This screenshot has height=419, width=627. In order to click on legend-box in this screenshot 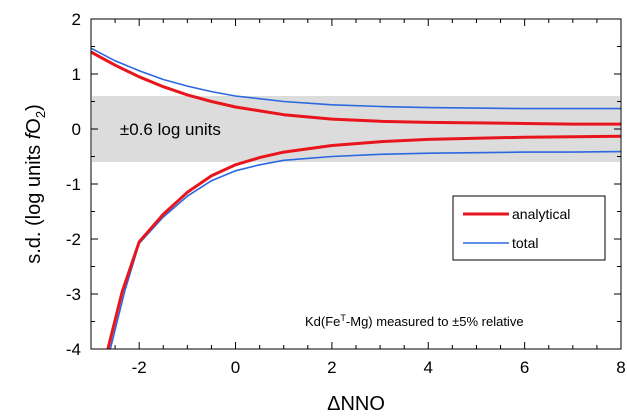, I will do `click(529, 228)`.